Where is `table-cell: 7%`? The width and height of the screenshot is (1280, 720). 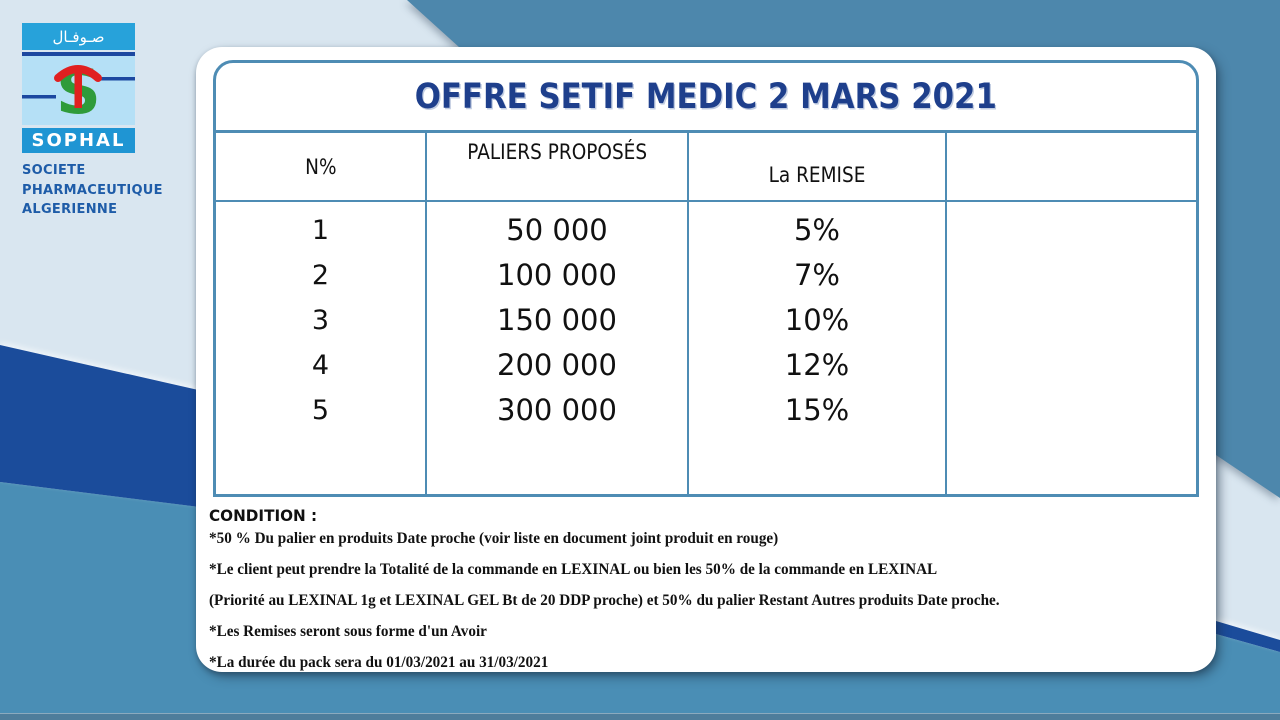
table-cell: 7% is located at coordinates (816, 275).